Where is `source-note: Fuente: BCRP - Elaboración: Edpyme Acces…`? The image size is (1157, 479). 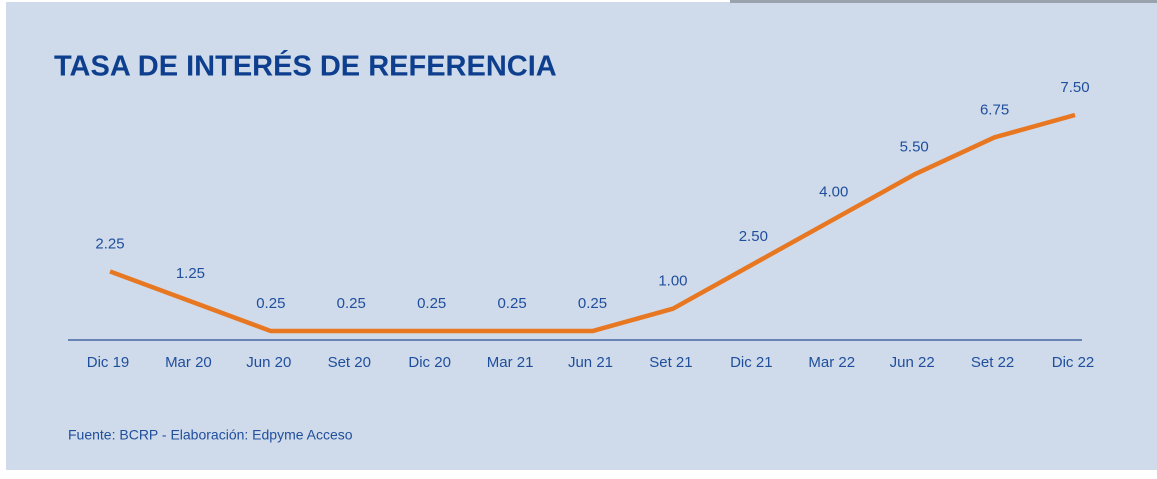 source-note: Fuente: BCRP - Elaboración: Edpyme Acces… is located at coordinates (210, 435).